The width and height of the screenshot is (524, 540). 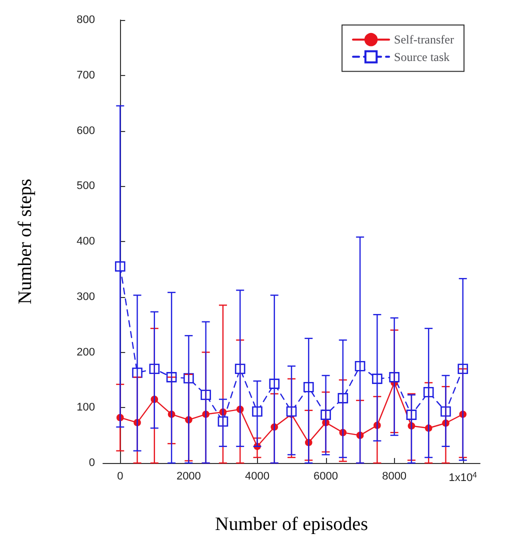 I want to click on y-tick-label: 200, so click(x=85, y=352).